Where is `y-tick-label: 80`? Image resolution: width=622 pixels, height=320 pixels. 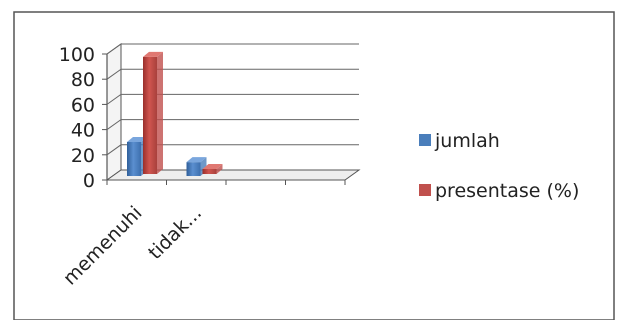 y-tick-label: 80 is located at coordinates (83, 80).